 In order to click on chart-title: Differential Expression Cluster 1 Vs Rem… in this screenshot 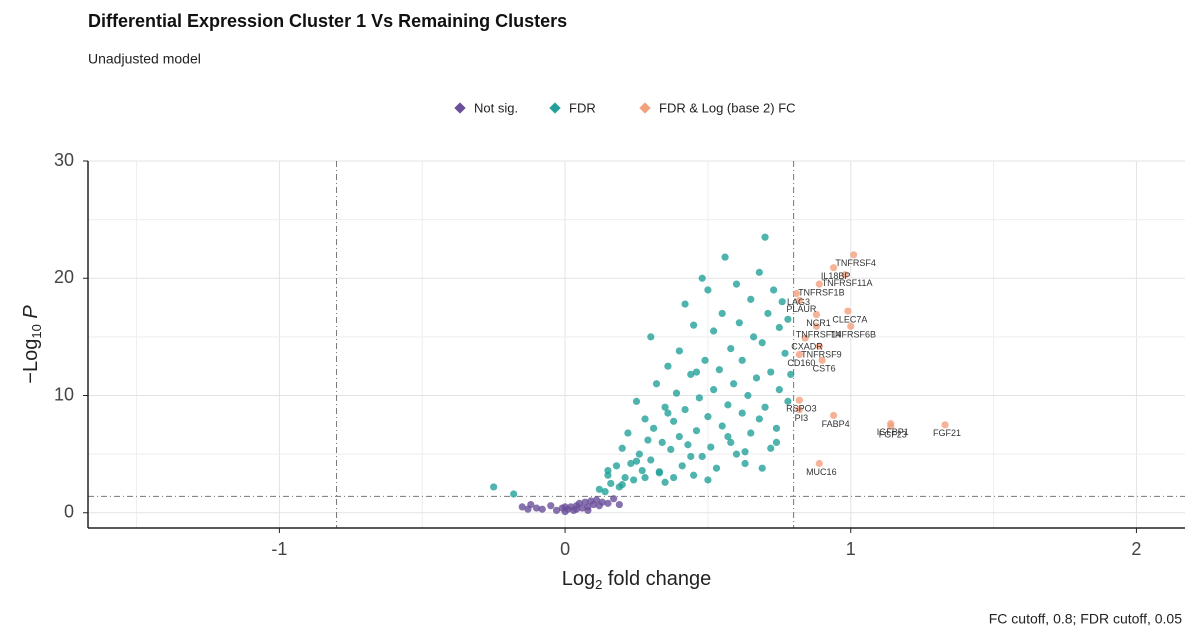, I will do `click(327, 21)`.